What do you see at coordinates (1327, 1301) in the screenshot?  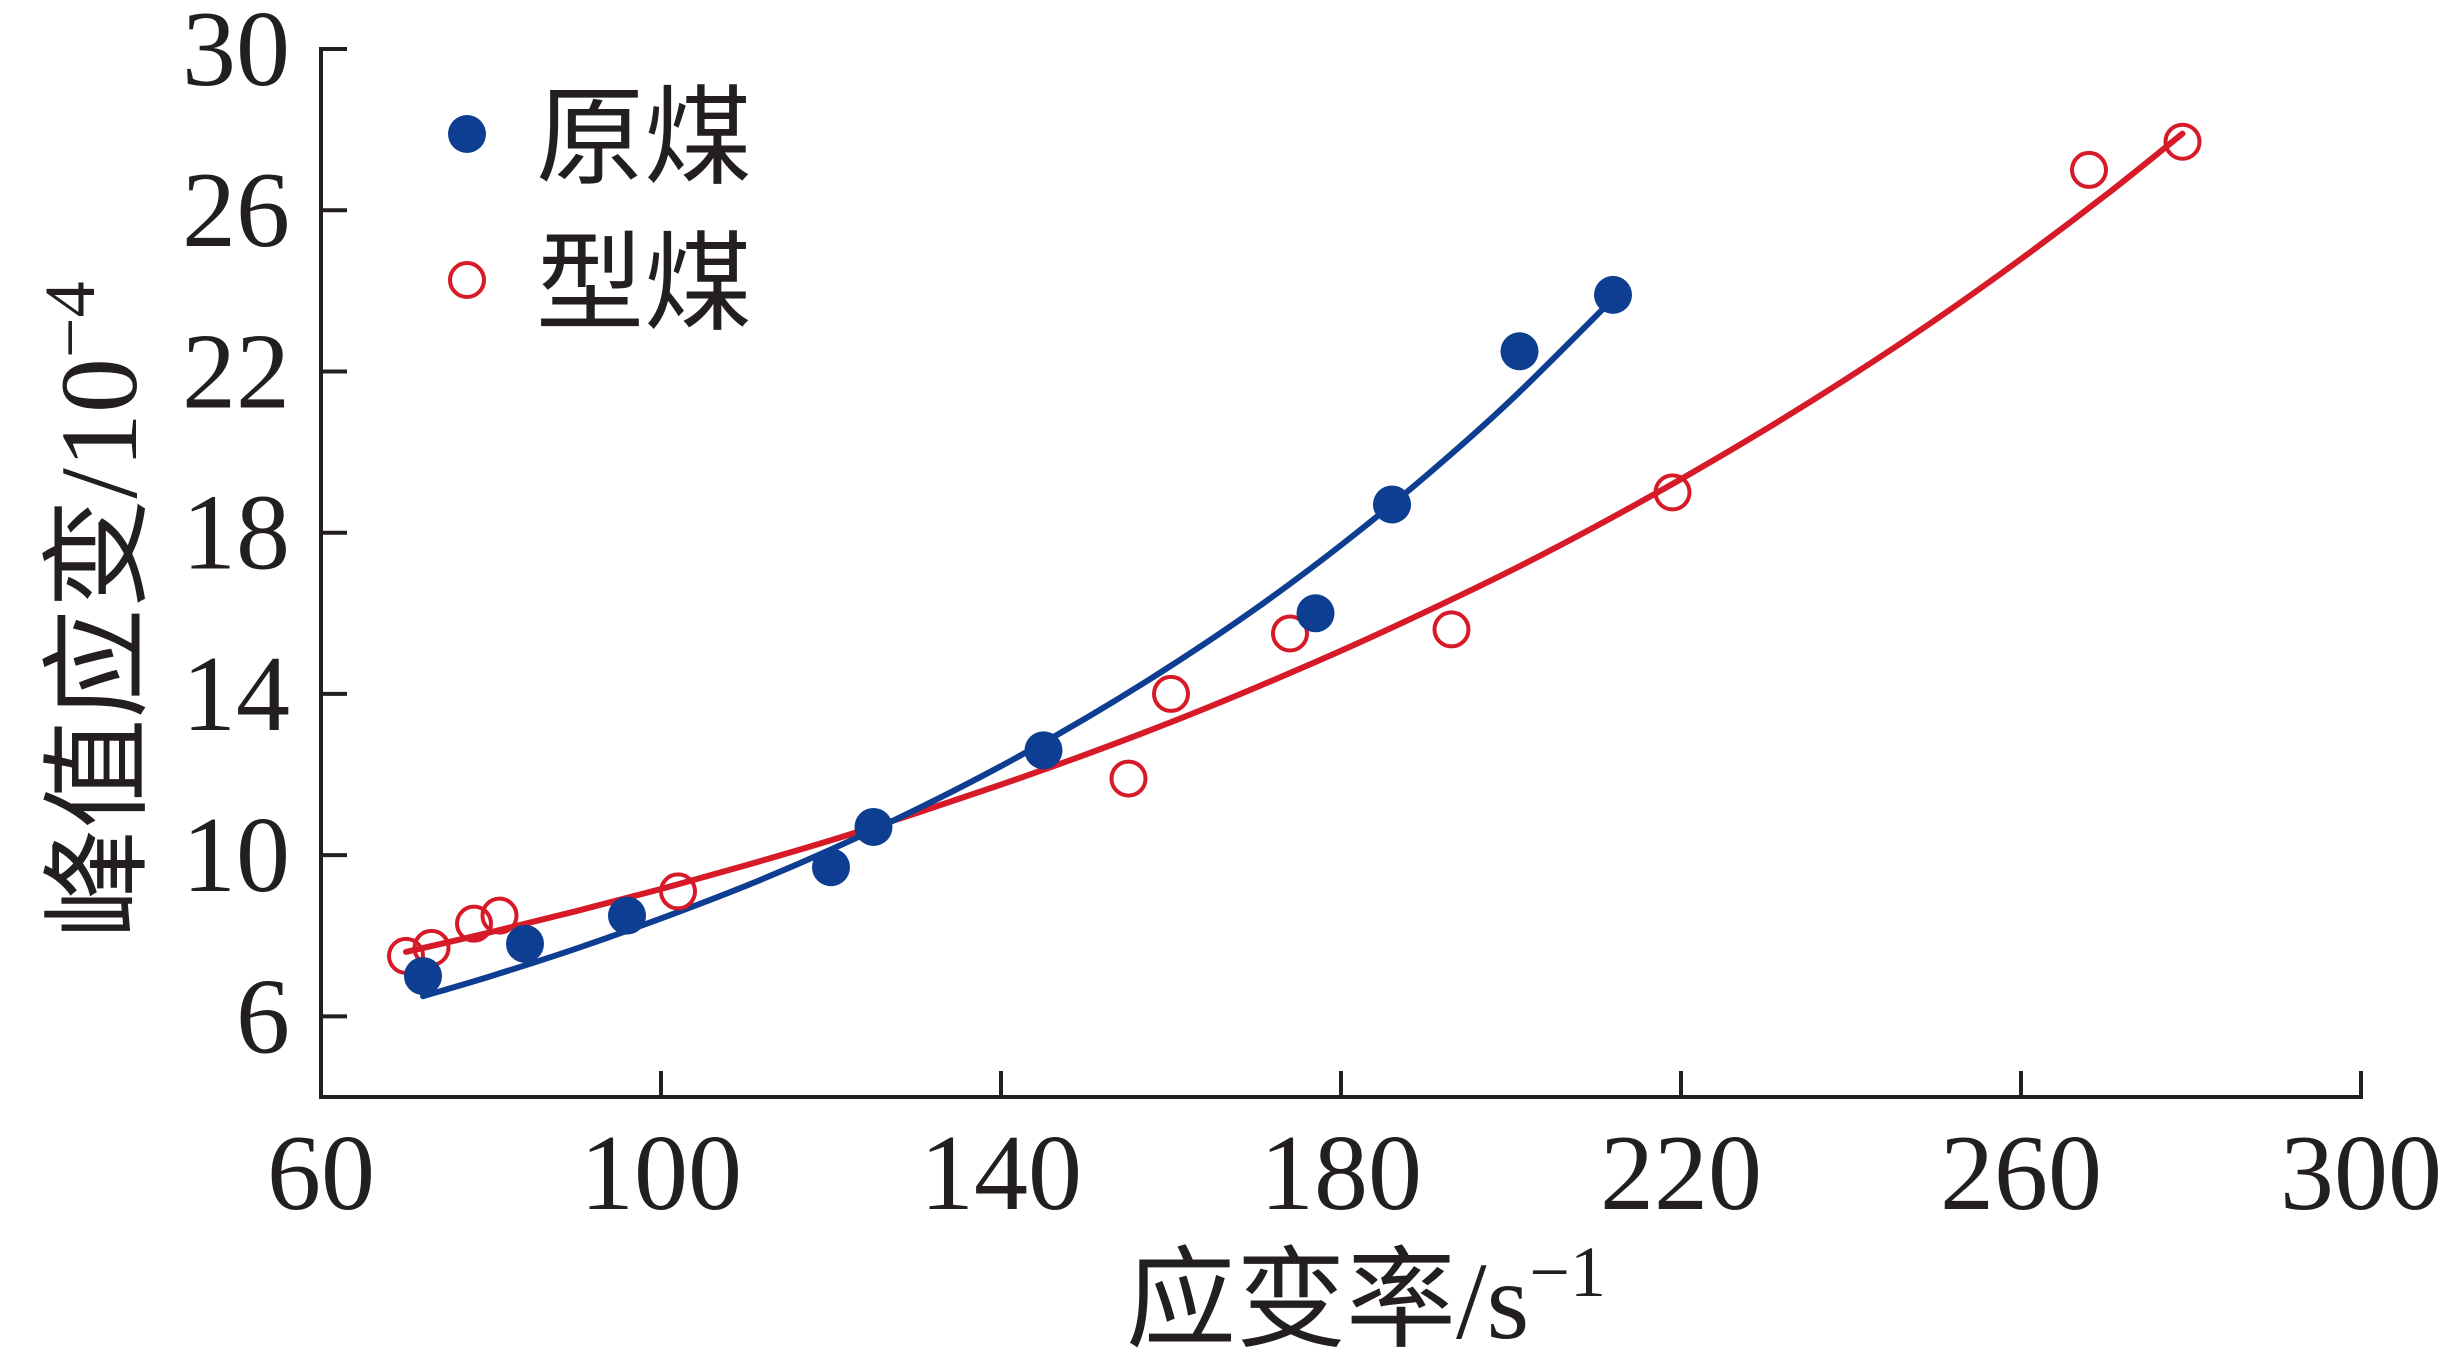 I see `x-axis-label-text: 应变率/s` at bounding box center [1327, 1301].